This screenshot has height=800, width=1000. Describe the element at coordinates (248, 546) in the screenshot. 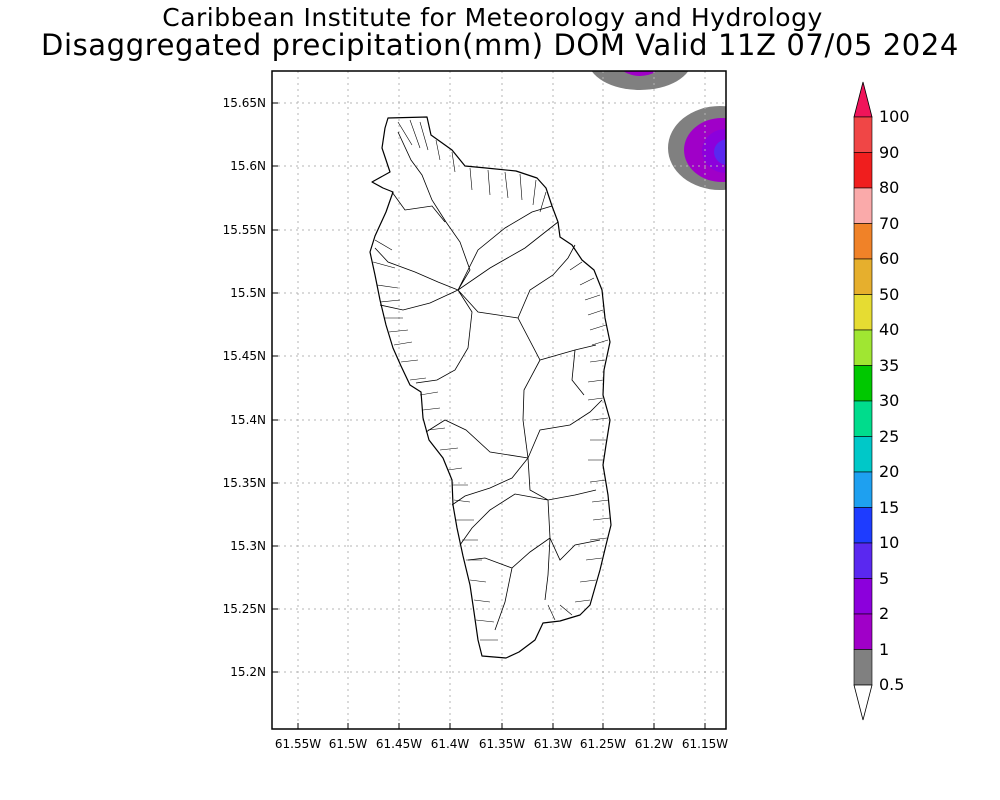

I see `lat-label: 15.3N` at that location.